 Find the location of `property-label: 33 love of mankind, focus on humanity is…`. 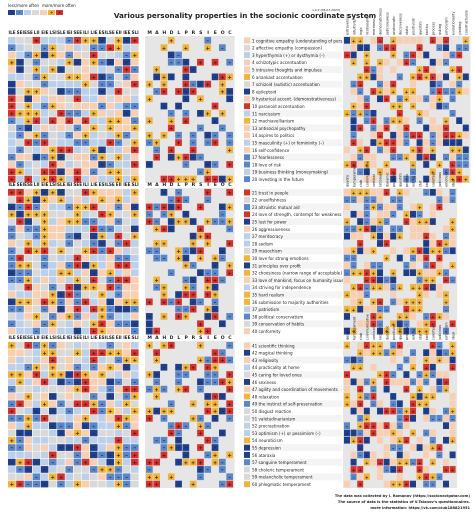

property-label: 33 love of mankind, focus on humanity is… is located at coordinates (299, 280).